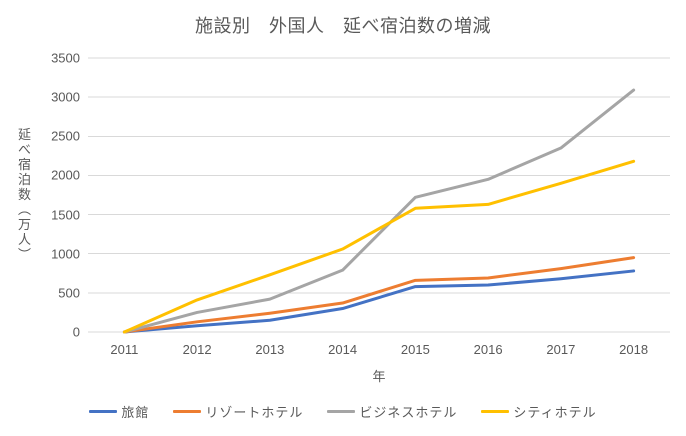 The image size is (686, 436). Describe the element at coordinates (124, 349) in the screenshot. I see `x-tick-label: 2011` at that location.